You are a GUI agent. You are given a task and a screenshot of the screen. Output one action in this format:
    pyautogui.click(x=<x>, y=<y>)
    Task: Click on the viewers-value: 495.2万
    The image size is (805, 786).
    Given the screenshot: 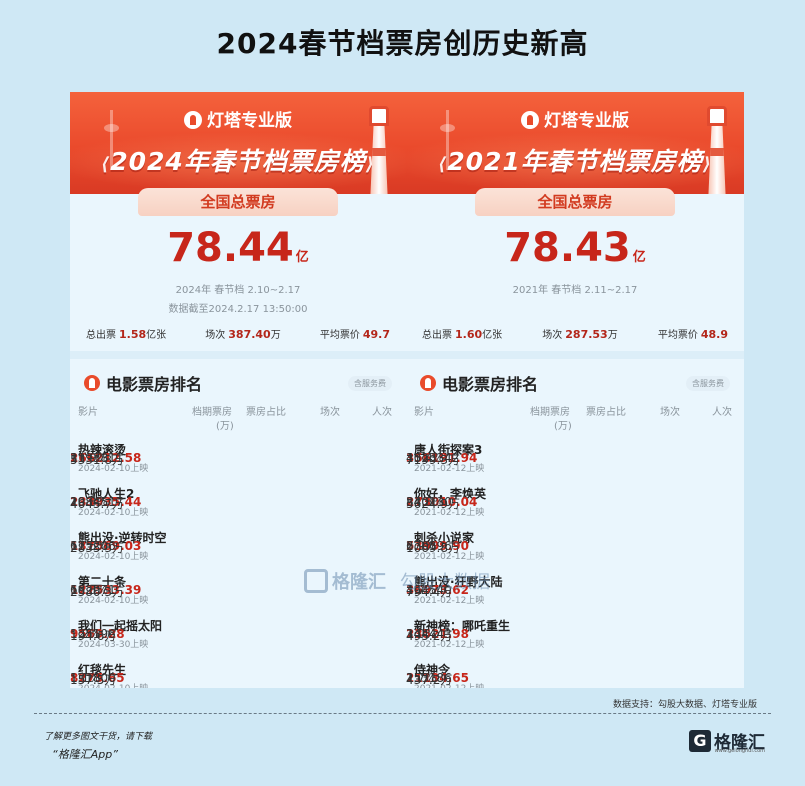 What is the action you would take?
    pyautogui.click(x=429, y=636)
    